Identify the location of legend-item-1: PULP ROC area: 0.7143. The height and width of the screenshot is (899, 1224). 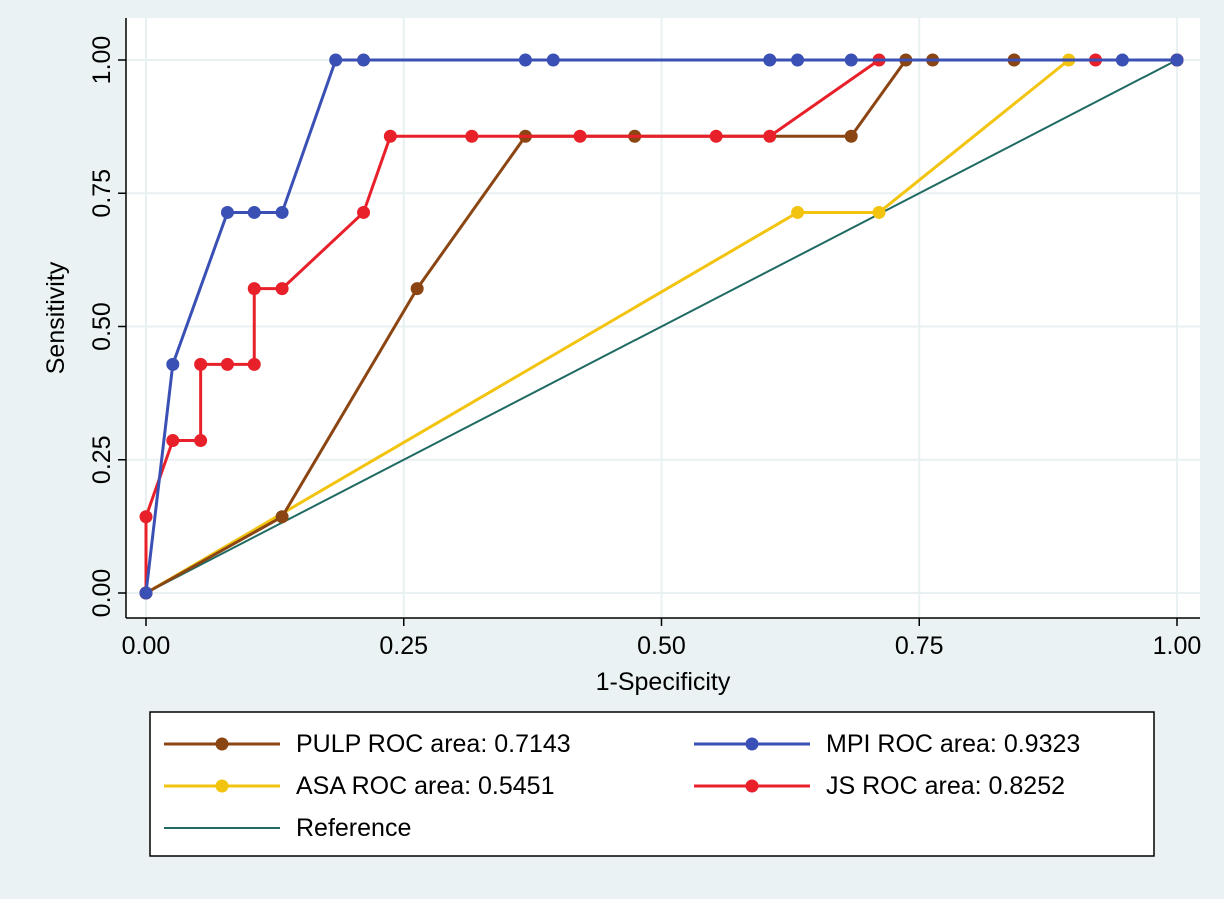
(367, 744).